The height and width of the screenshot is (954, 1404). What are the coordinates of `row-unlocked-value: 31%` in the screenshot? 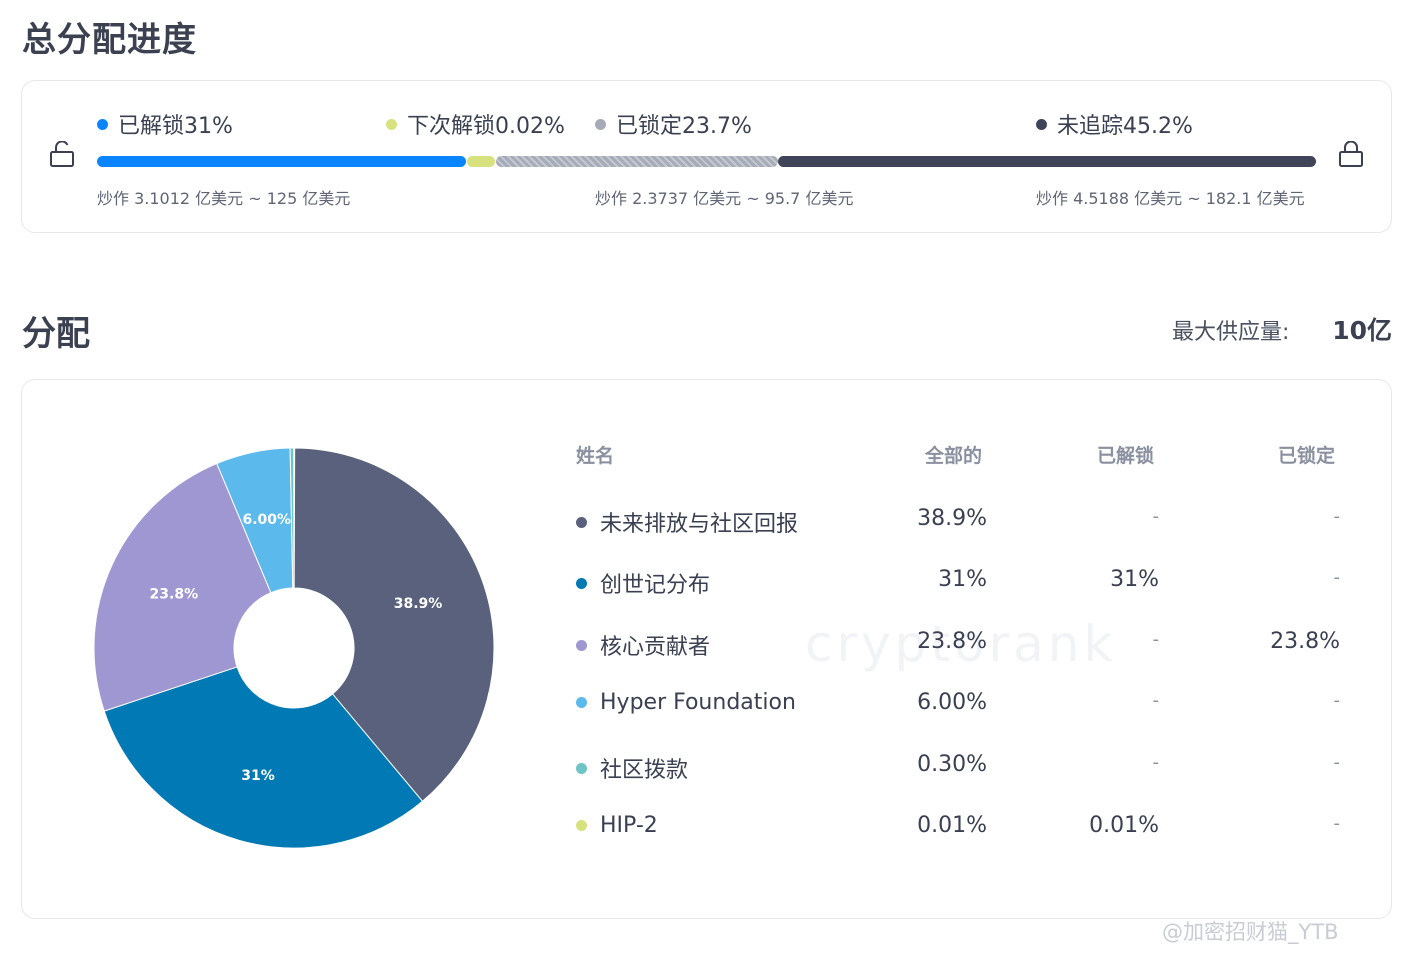 It's located at (1134, 579).